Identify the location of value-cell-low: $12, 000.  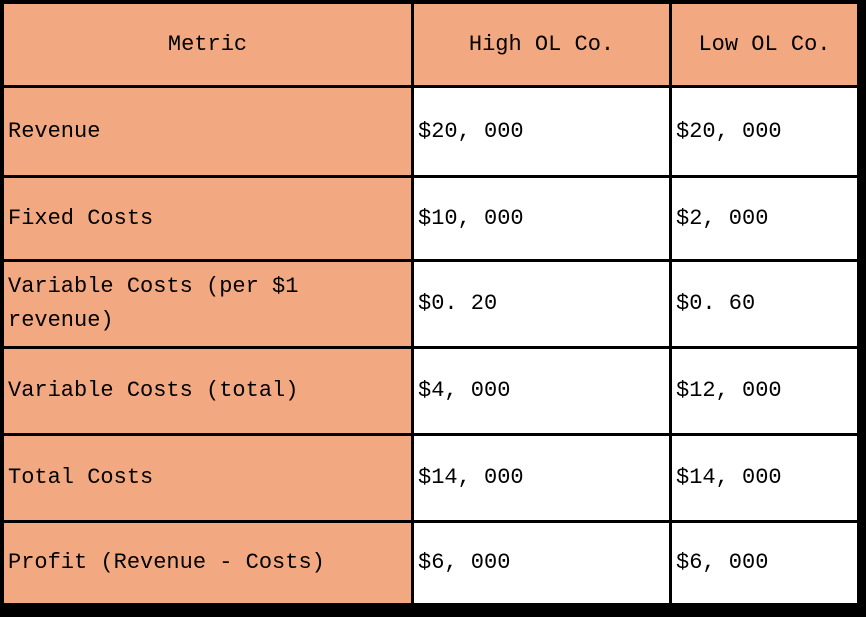
(764, 391).